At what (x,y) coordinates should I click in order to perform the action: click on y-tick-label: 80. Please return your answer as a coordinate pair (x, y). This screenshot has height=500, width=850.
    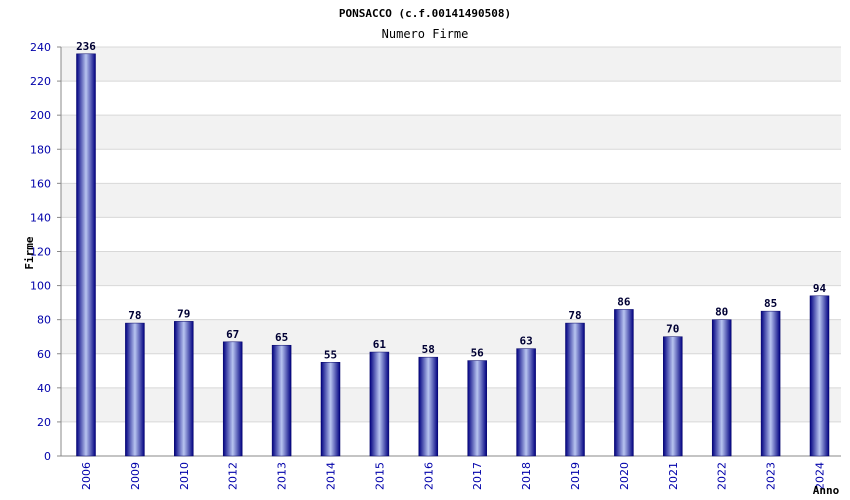
    Looking at the image, I should click on (44, 320).